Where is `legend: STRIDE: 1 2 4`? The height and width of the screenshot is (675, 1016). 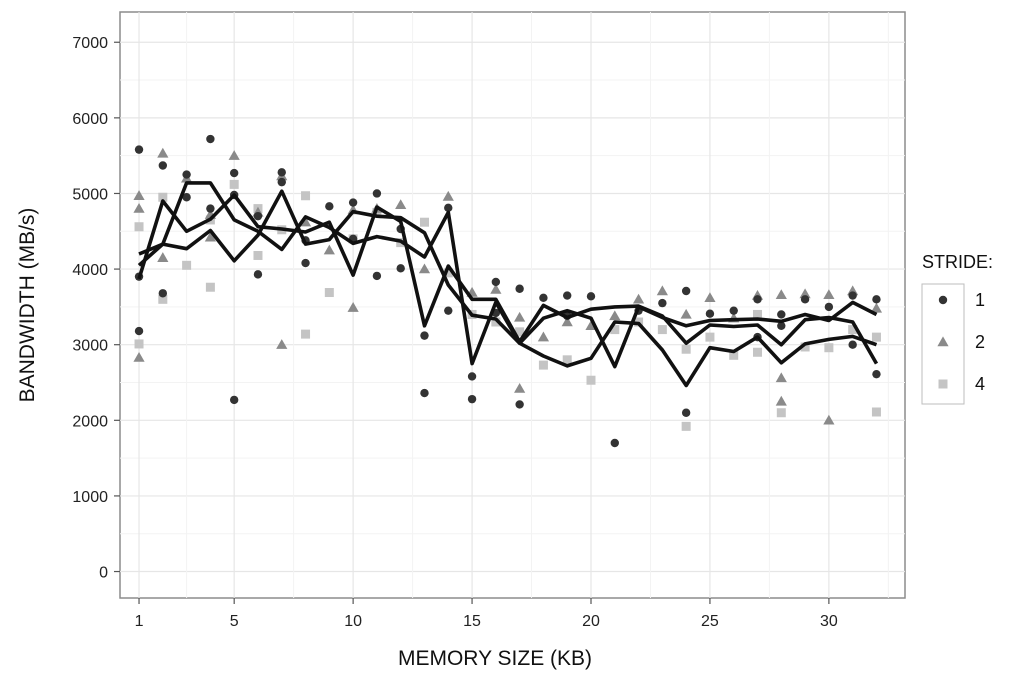
legend: STRIDE: 1 2 4 is located at coordinates (957, 328).